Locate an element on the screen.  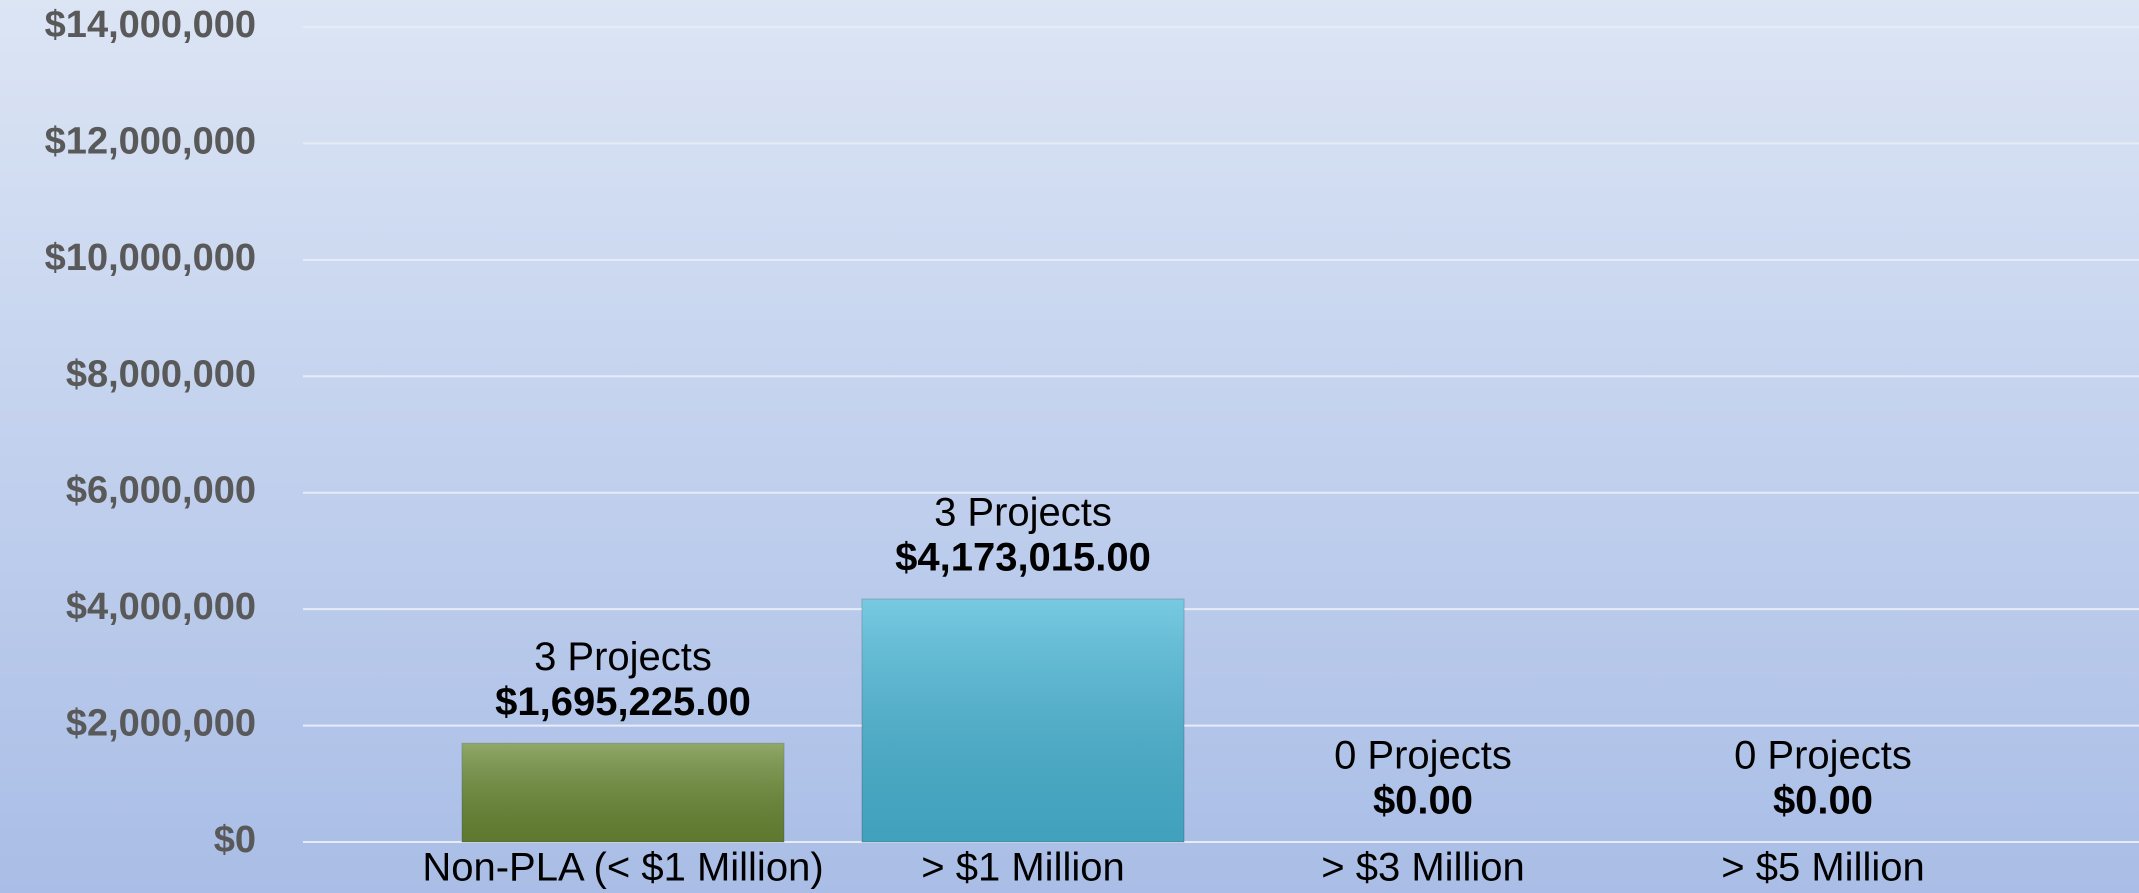
y-tick-label: $8,000,000 is located at coordinates (161, 374).